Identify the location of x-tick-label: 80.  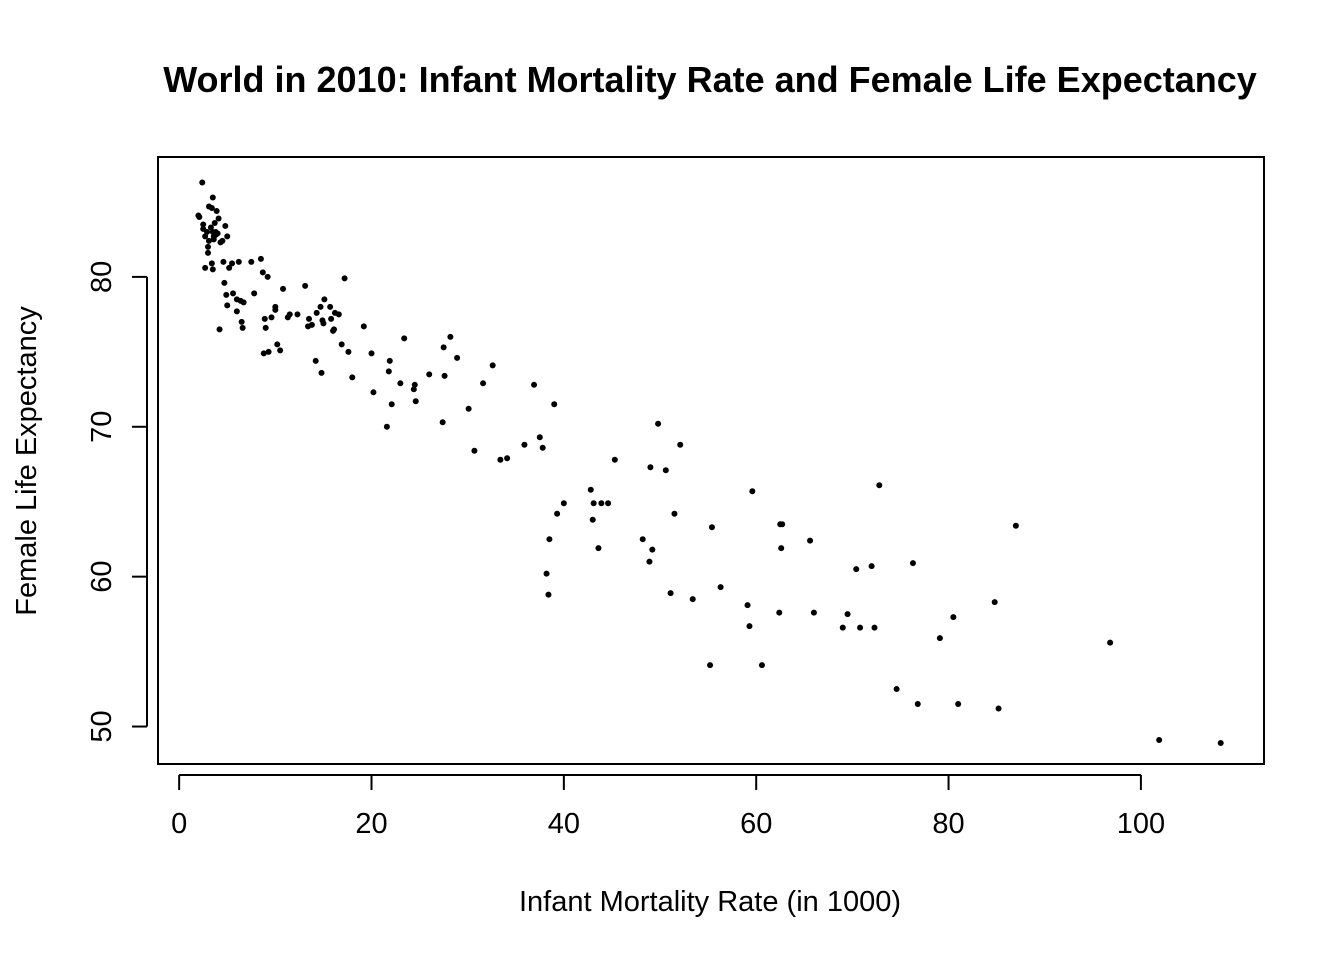
(948, 824).